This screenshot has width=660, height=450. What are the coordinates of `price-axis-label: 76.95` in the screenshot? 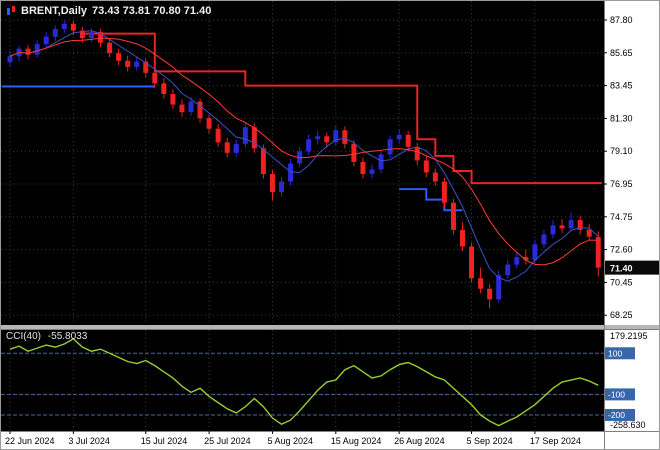 It's located at (621, 184).